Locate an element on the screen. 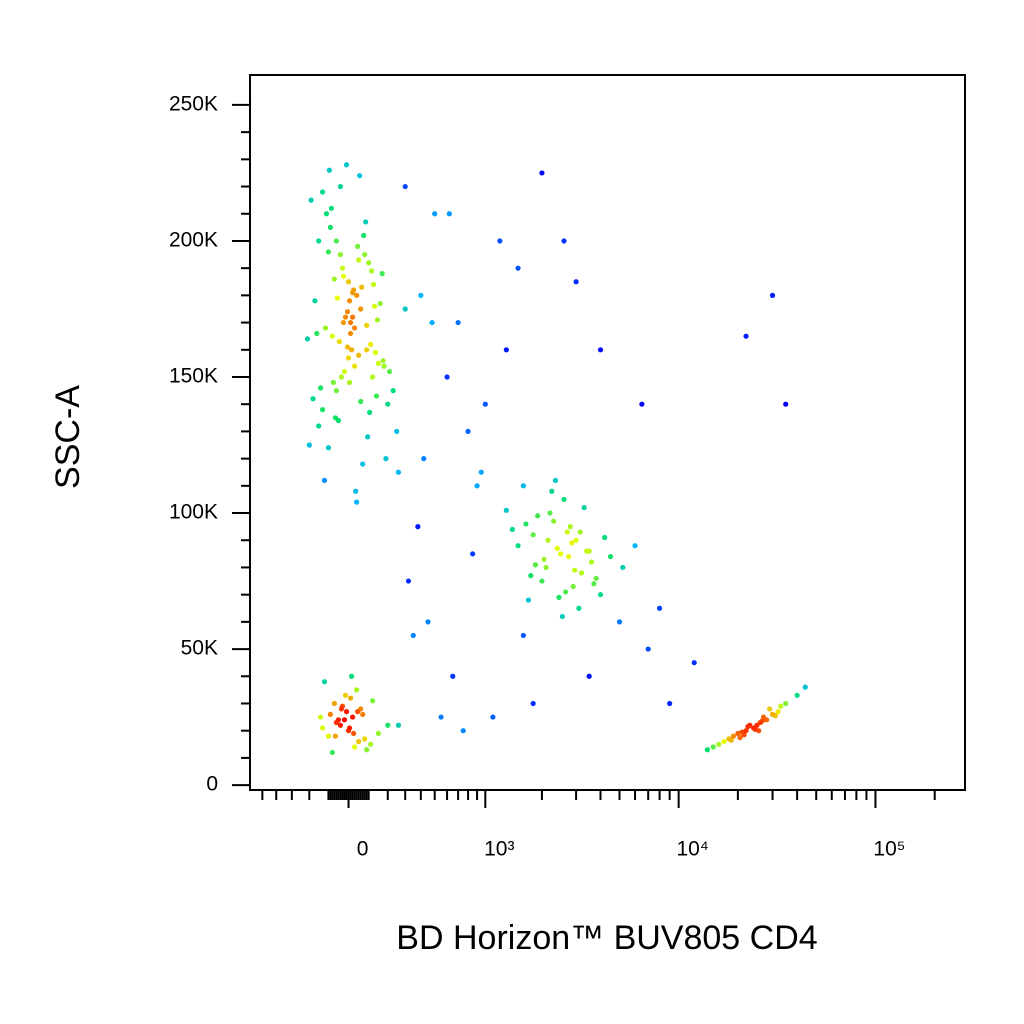 Image resolution: width=1024 pixels, height=1024 pixels. y-tick-label: 0 is located at coordinates (212, 784).